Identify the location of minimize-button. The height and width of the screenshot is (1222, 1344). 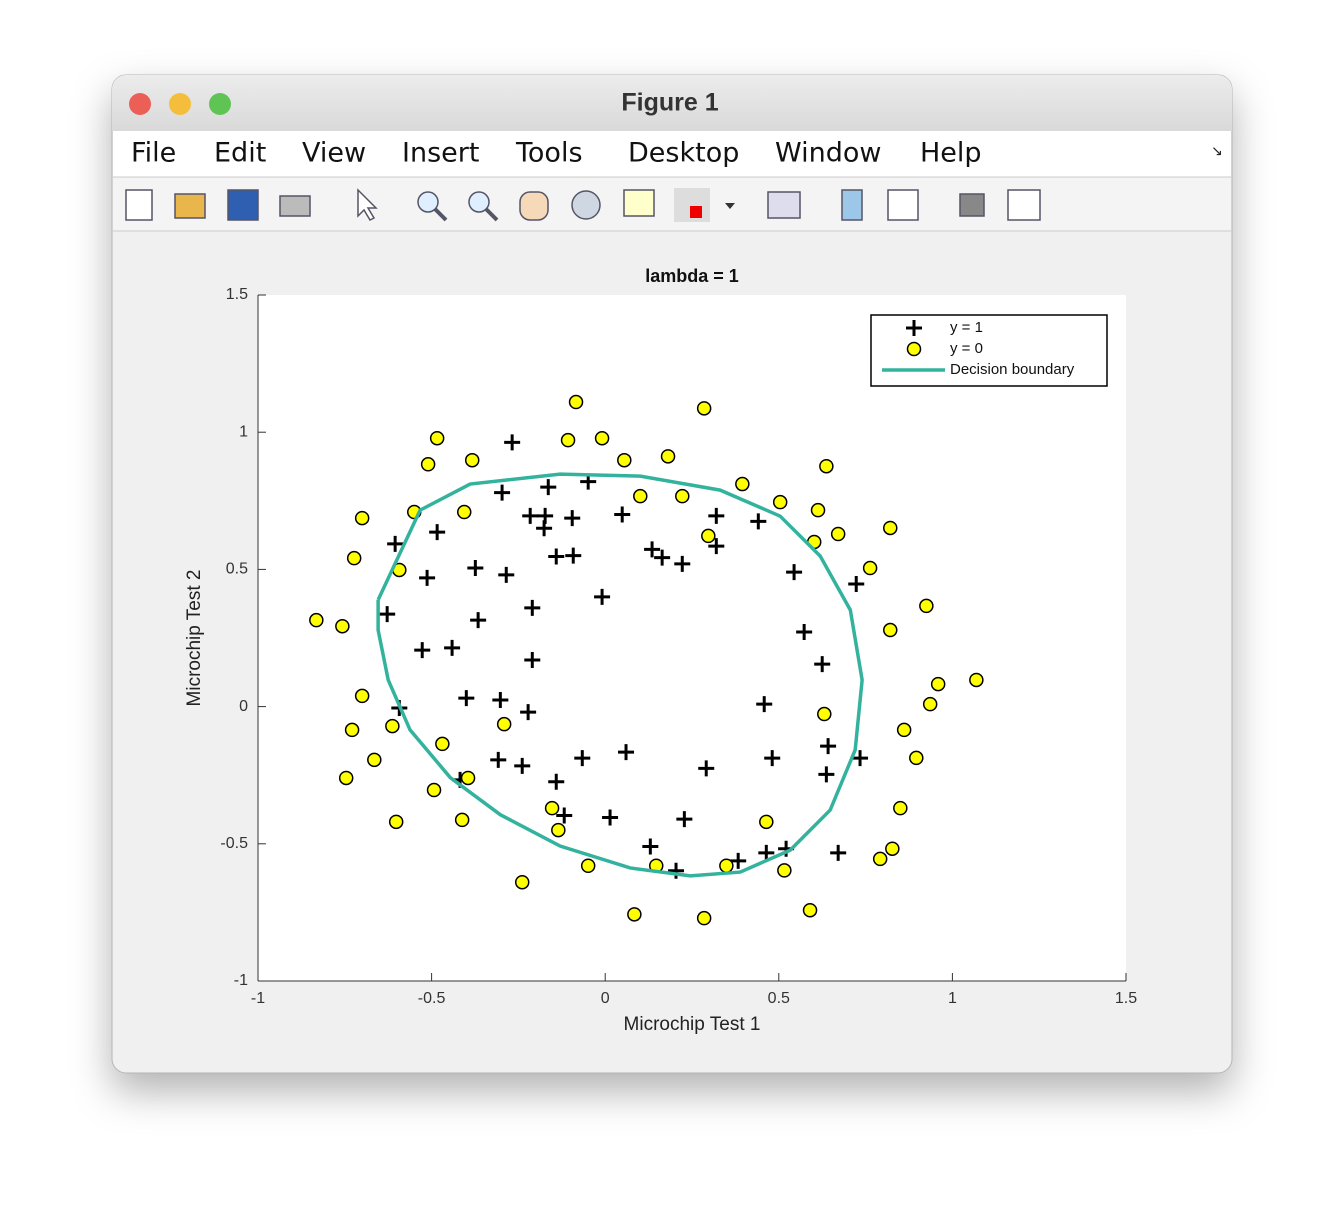
(180, 104).